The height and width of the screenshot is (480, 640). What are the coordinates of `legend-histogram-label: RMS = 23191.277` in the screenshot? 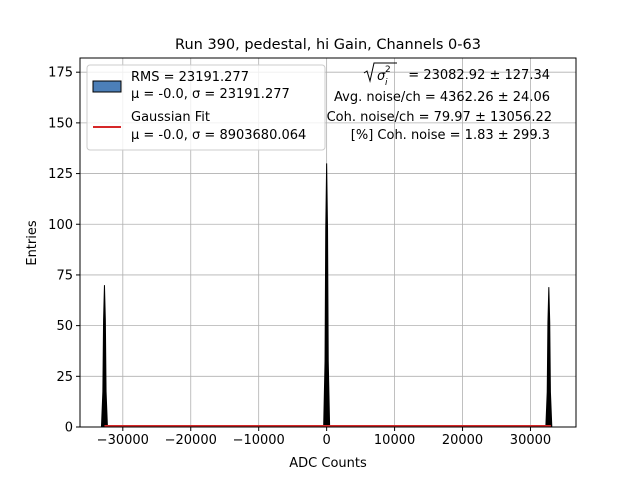 It's located at (190, 77).